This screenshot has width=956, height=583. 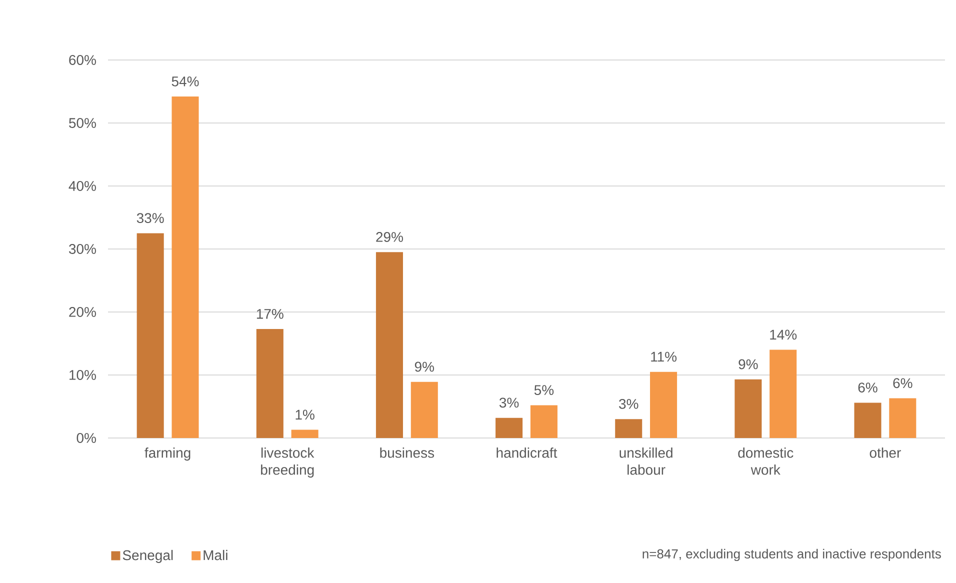 I want to click on legend-label: Mali, so click(x=216, y=555).